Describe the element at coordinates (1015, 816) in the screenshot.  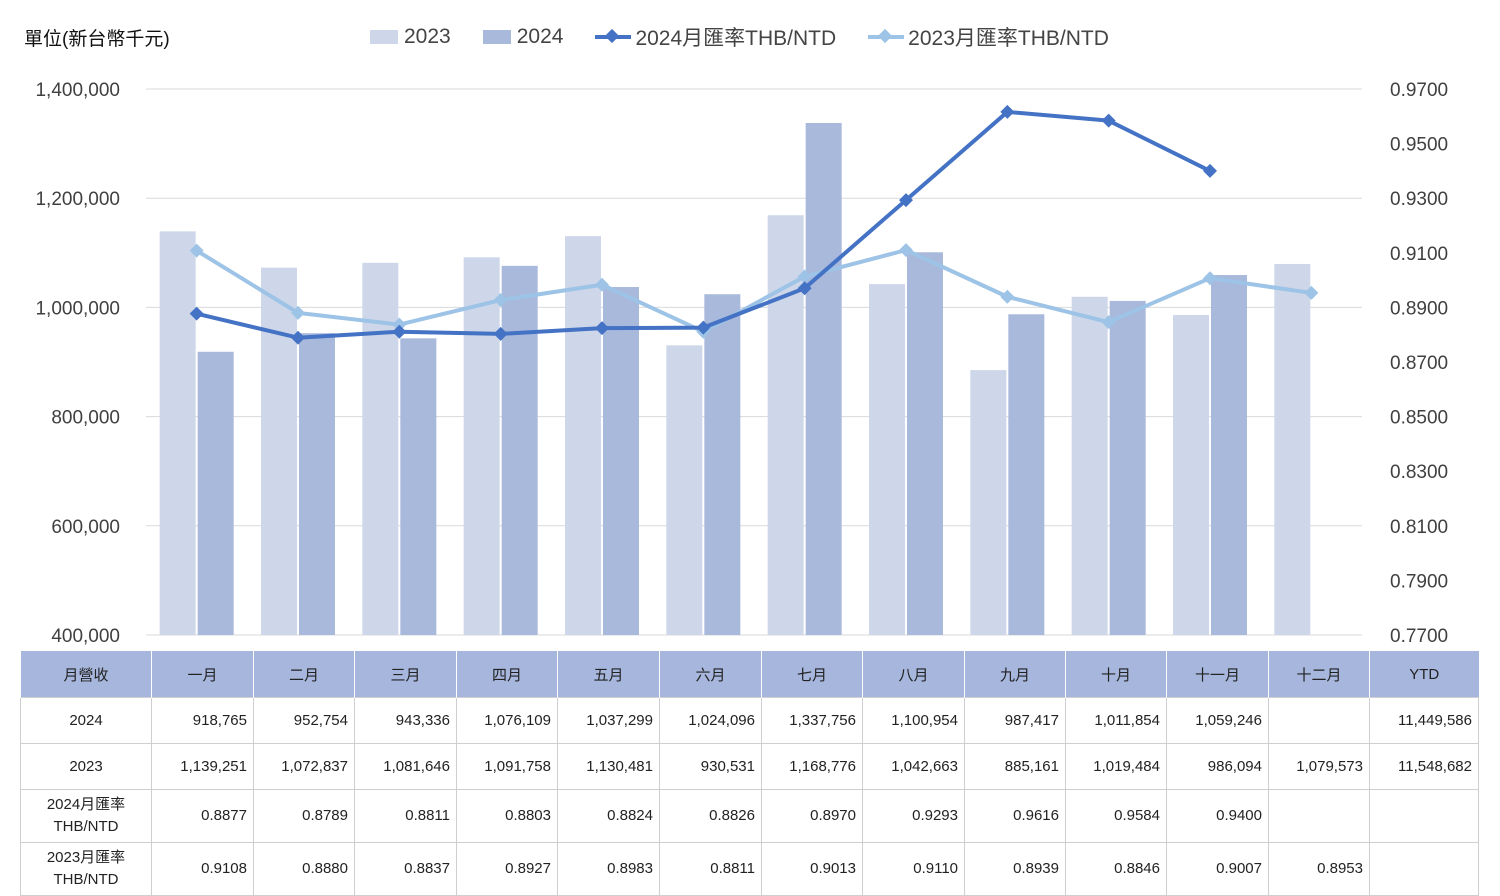
I see `table-cell: 0.9616` at that location.